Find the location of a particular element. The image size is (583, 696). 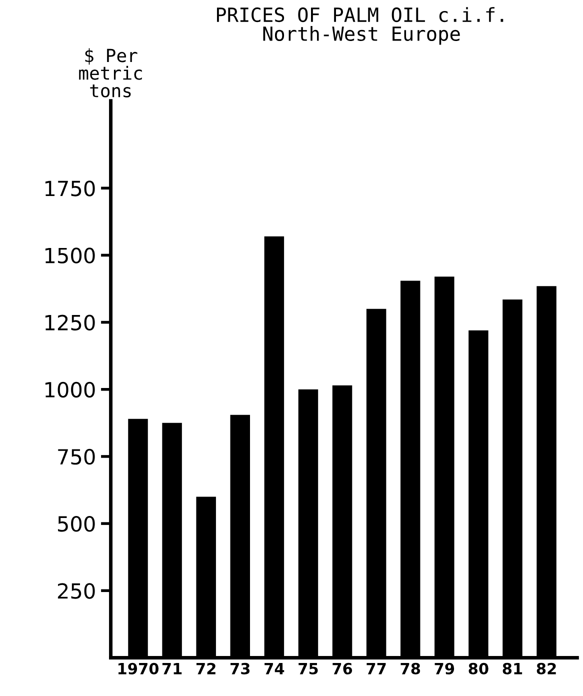

y-tick-label: 1250 is located at coordinates (70, 322).